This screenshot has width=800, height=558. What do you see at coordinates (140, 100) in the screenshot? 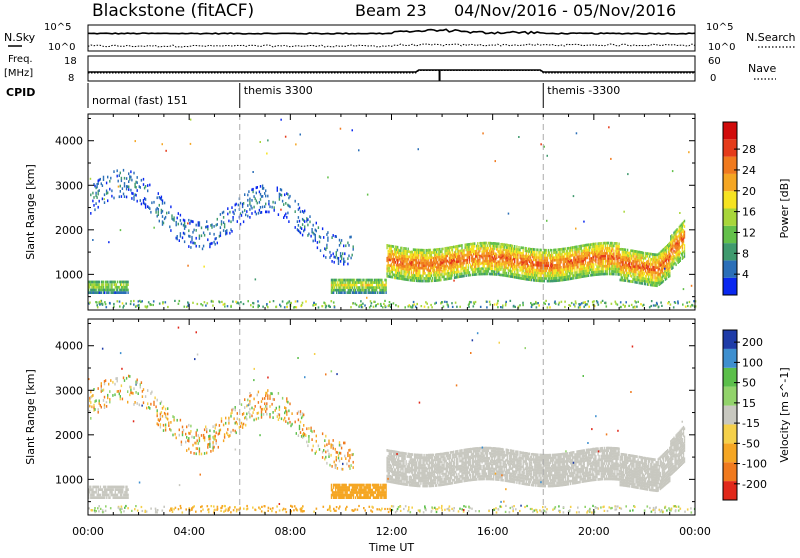
I see `cpid-segment-label: normal (fast) 151` at bounding box center [140, 100].